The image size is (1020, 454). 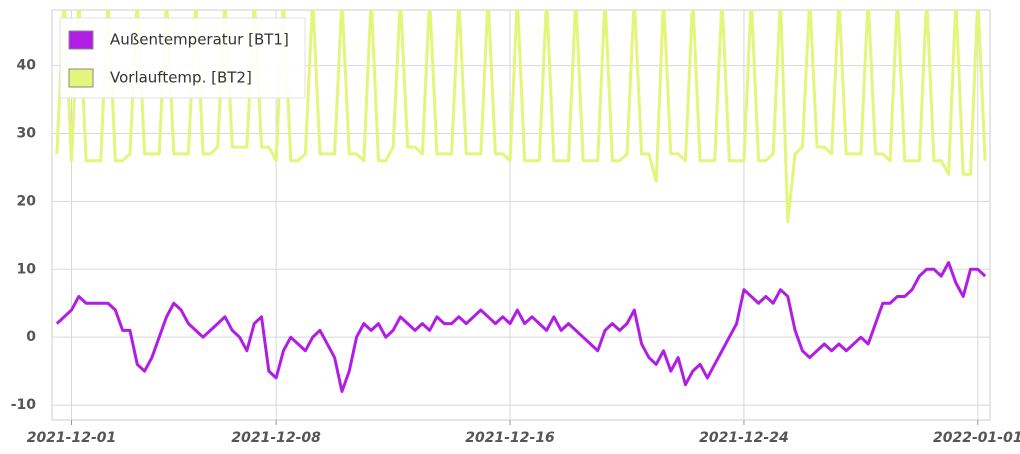 What do you see at coordinates (72, 438) in the screenshot?
I see `x-tick-label: 2021-12-01` at bounding box center [72, 438].